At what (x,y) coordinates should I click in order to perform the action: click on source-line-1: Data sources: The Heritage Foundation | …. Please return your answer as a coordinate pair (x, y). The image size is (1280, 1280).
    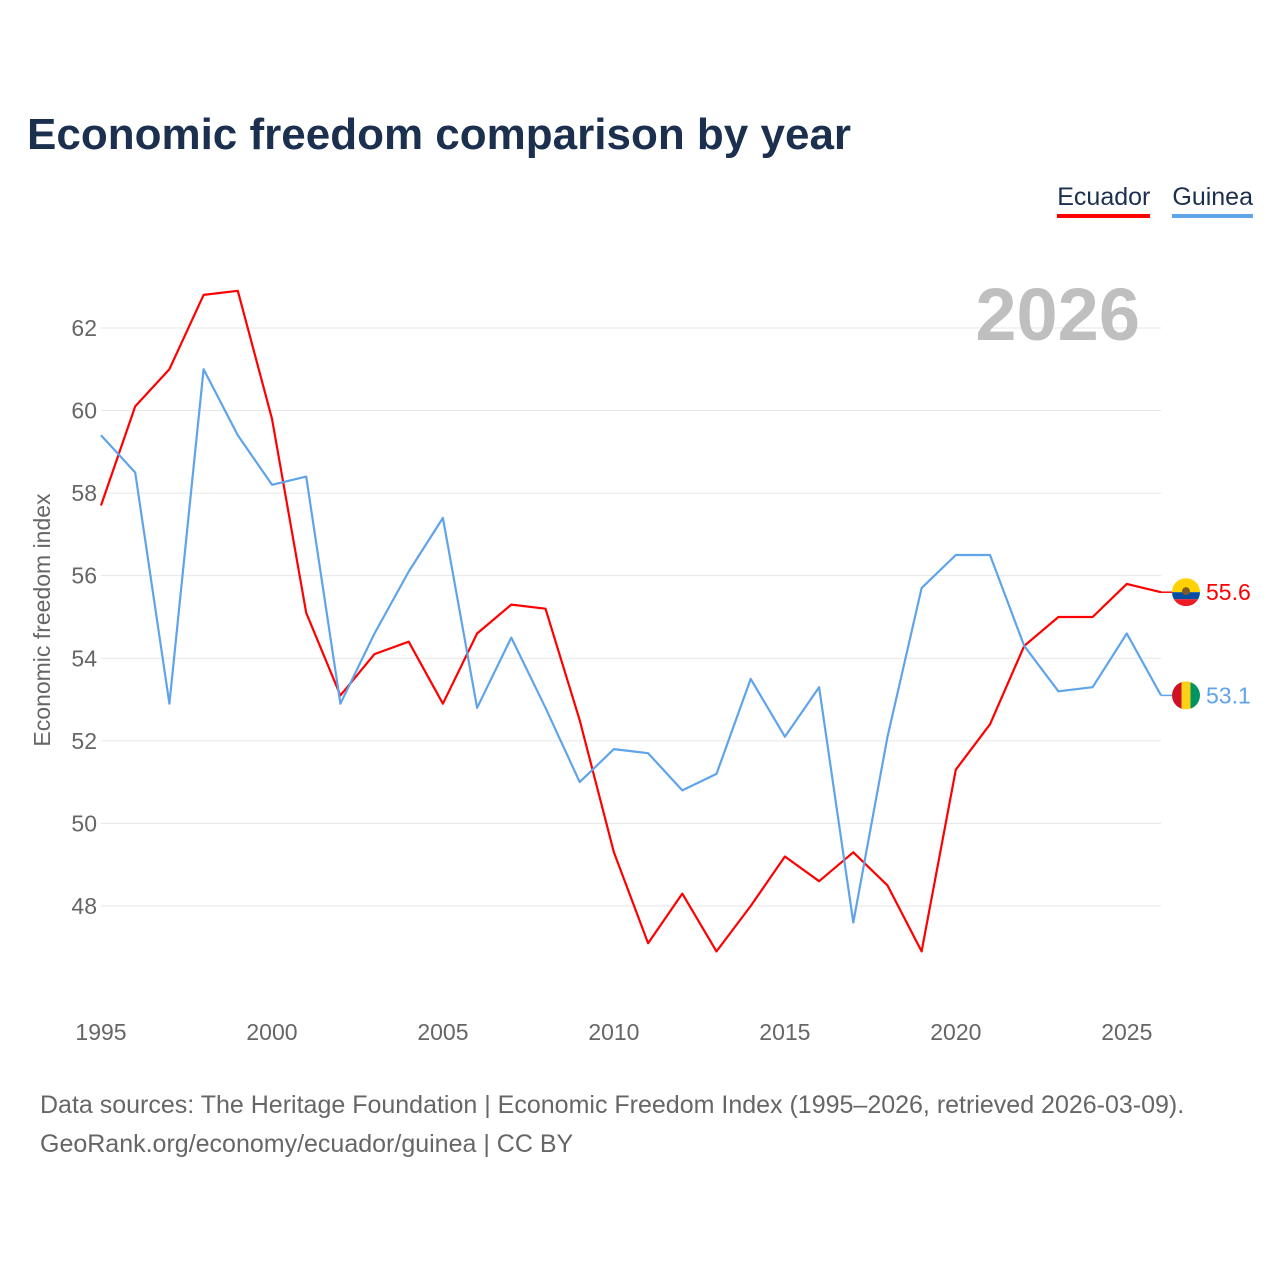
    Looking at the image, I should click on (612, 1105).